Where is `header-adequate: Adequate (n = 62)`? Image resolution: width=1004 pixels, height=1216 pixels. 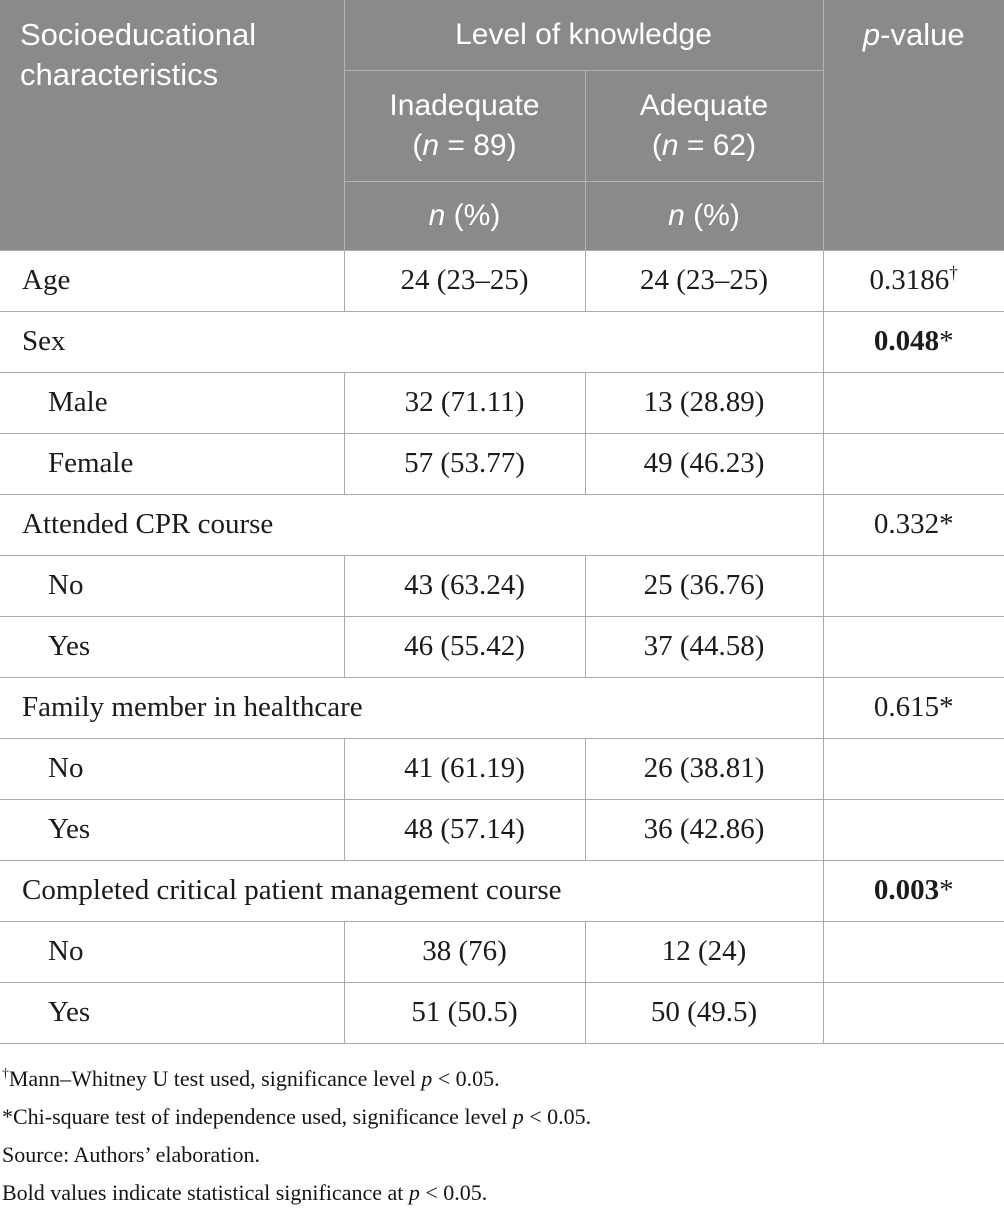
header-adequate: Adequate (n = 62) is located at coordinates (704, 126).